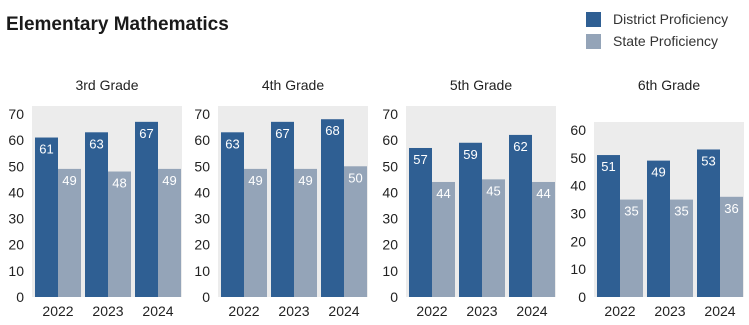 The width and height of the screenshot is (749, 325). I want to click on data-label: 61, so click(46, 149).